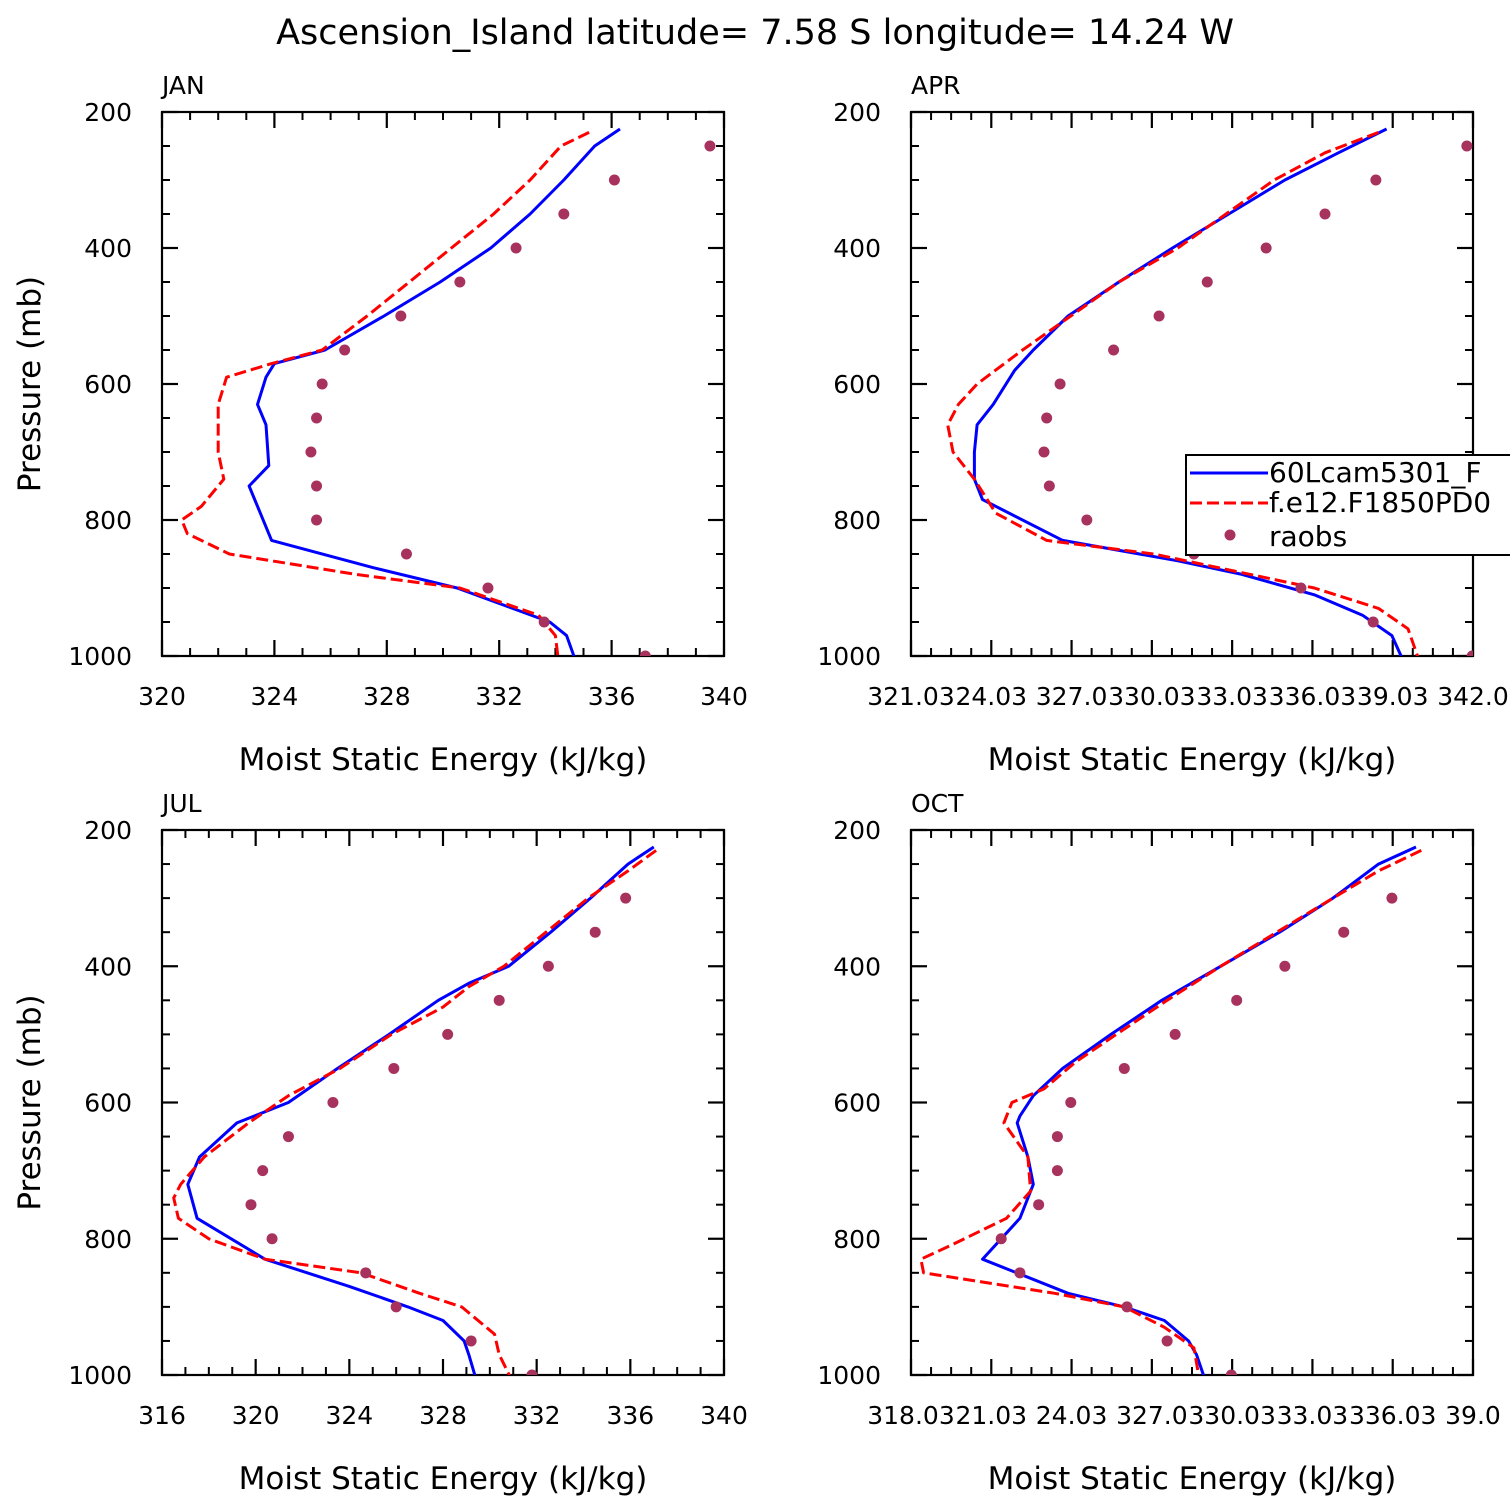 The image size is (1510, 1510). I want to click on x-tick-label: 318.03, so click(910, 1415).